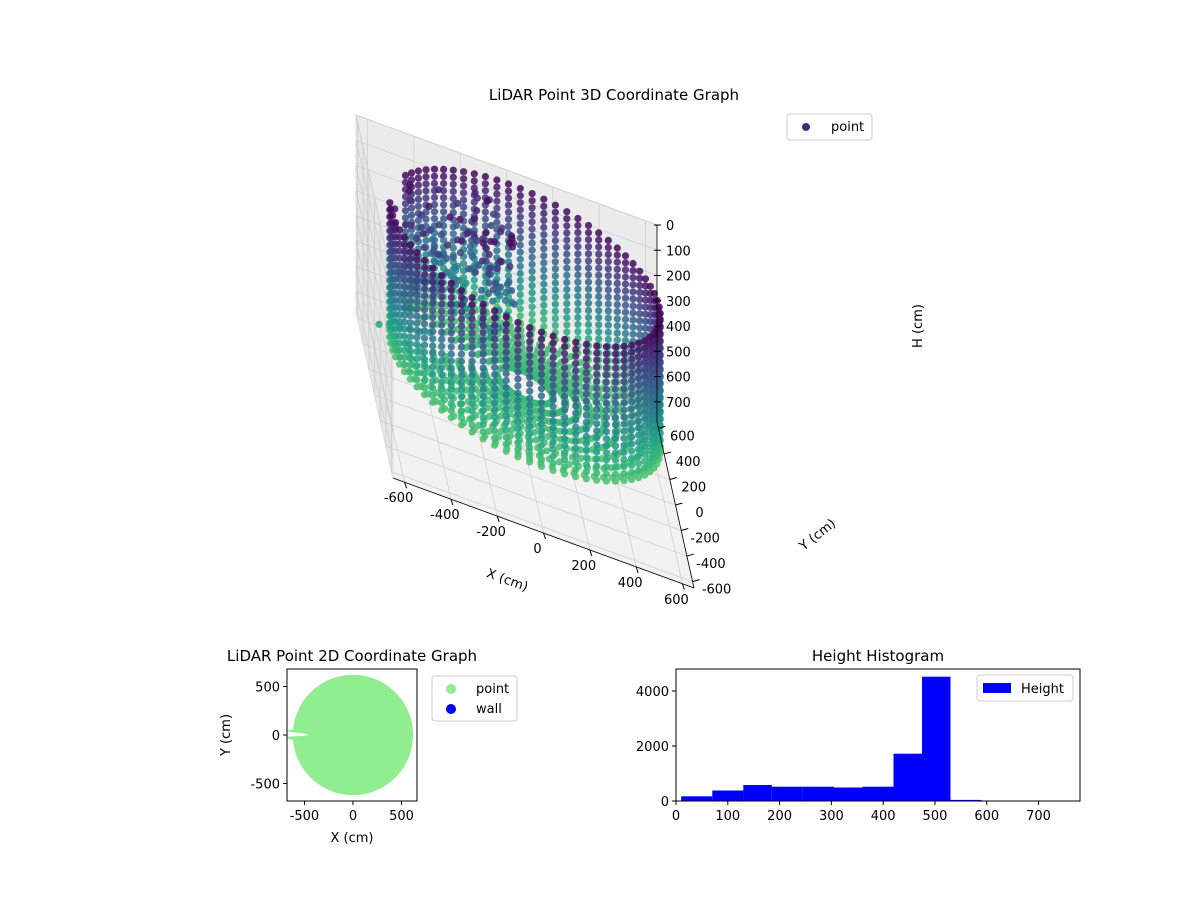  I want to click on plot3d-grid-y, so click(536, 501).